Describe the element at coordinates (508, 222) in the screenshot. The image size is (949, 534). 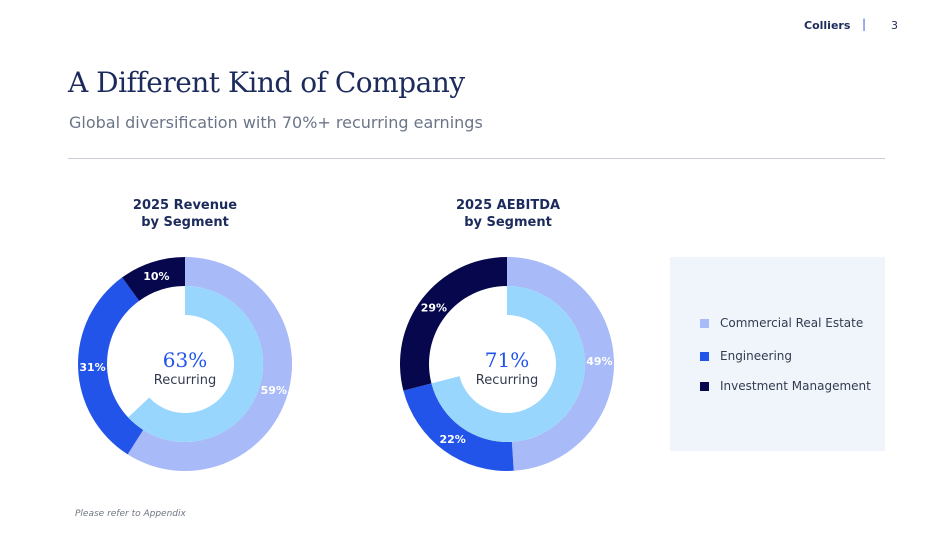
I see `aebitda-chart-title-line-2: by Segment` at that location.